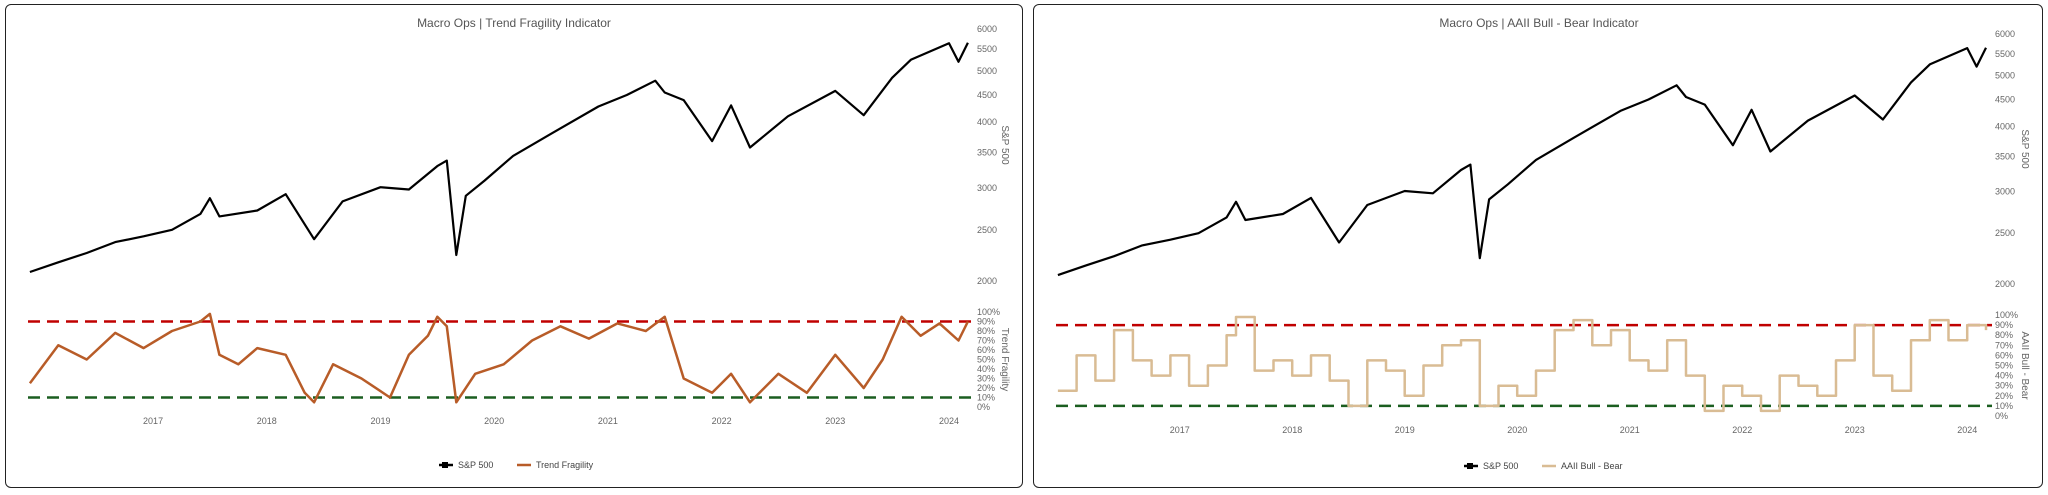  What do you see at coordinates (2024, 365) in the screenshot?
I see `indicator-axis-title: AAII Bull - Bear` at bounding box center [2024, 365].